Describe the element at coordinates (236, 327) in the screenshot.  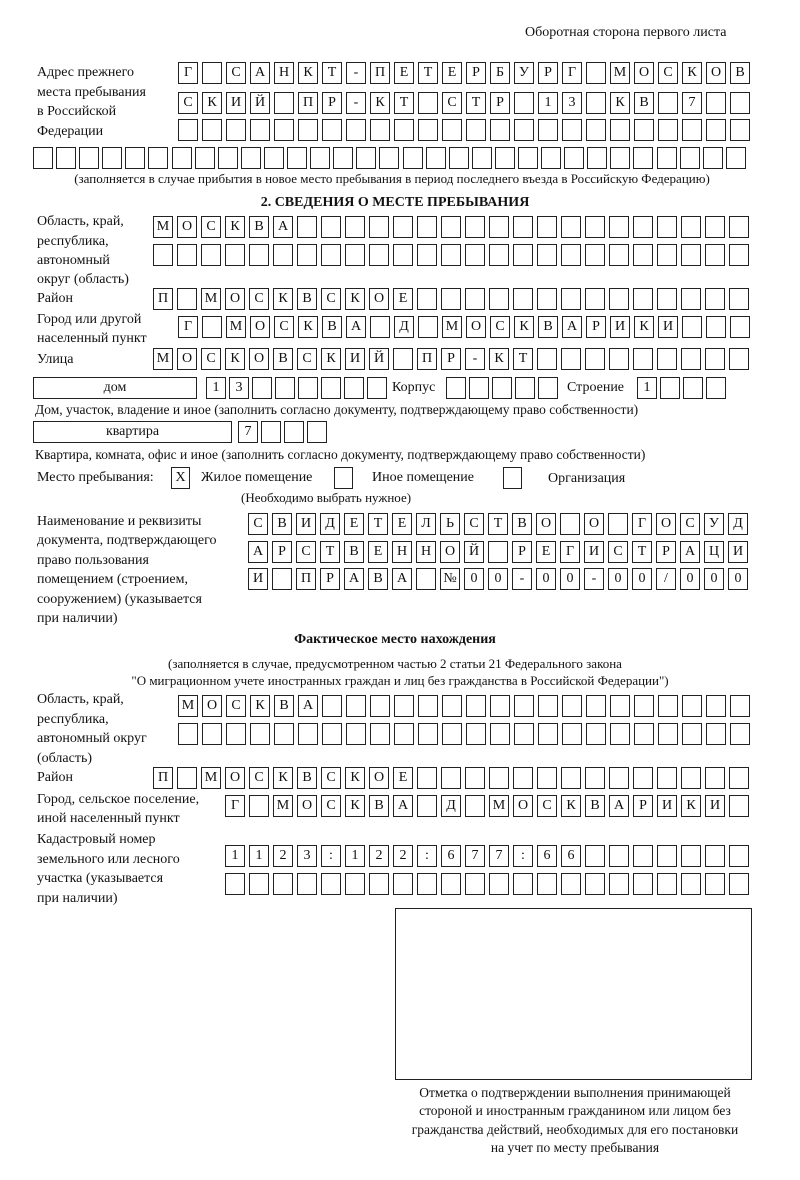
I see `char-cell: М` at that location.